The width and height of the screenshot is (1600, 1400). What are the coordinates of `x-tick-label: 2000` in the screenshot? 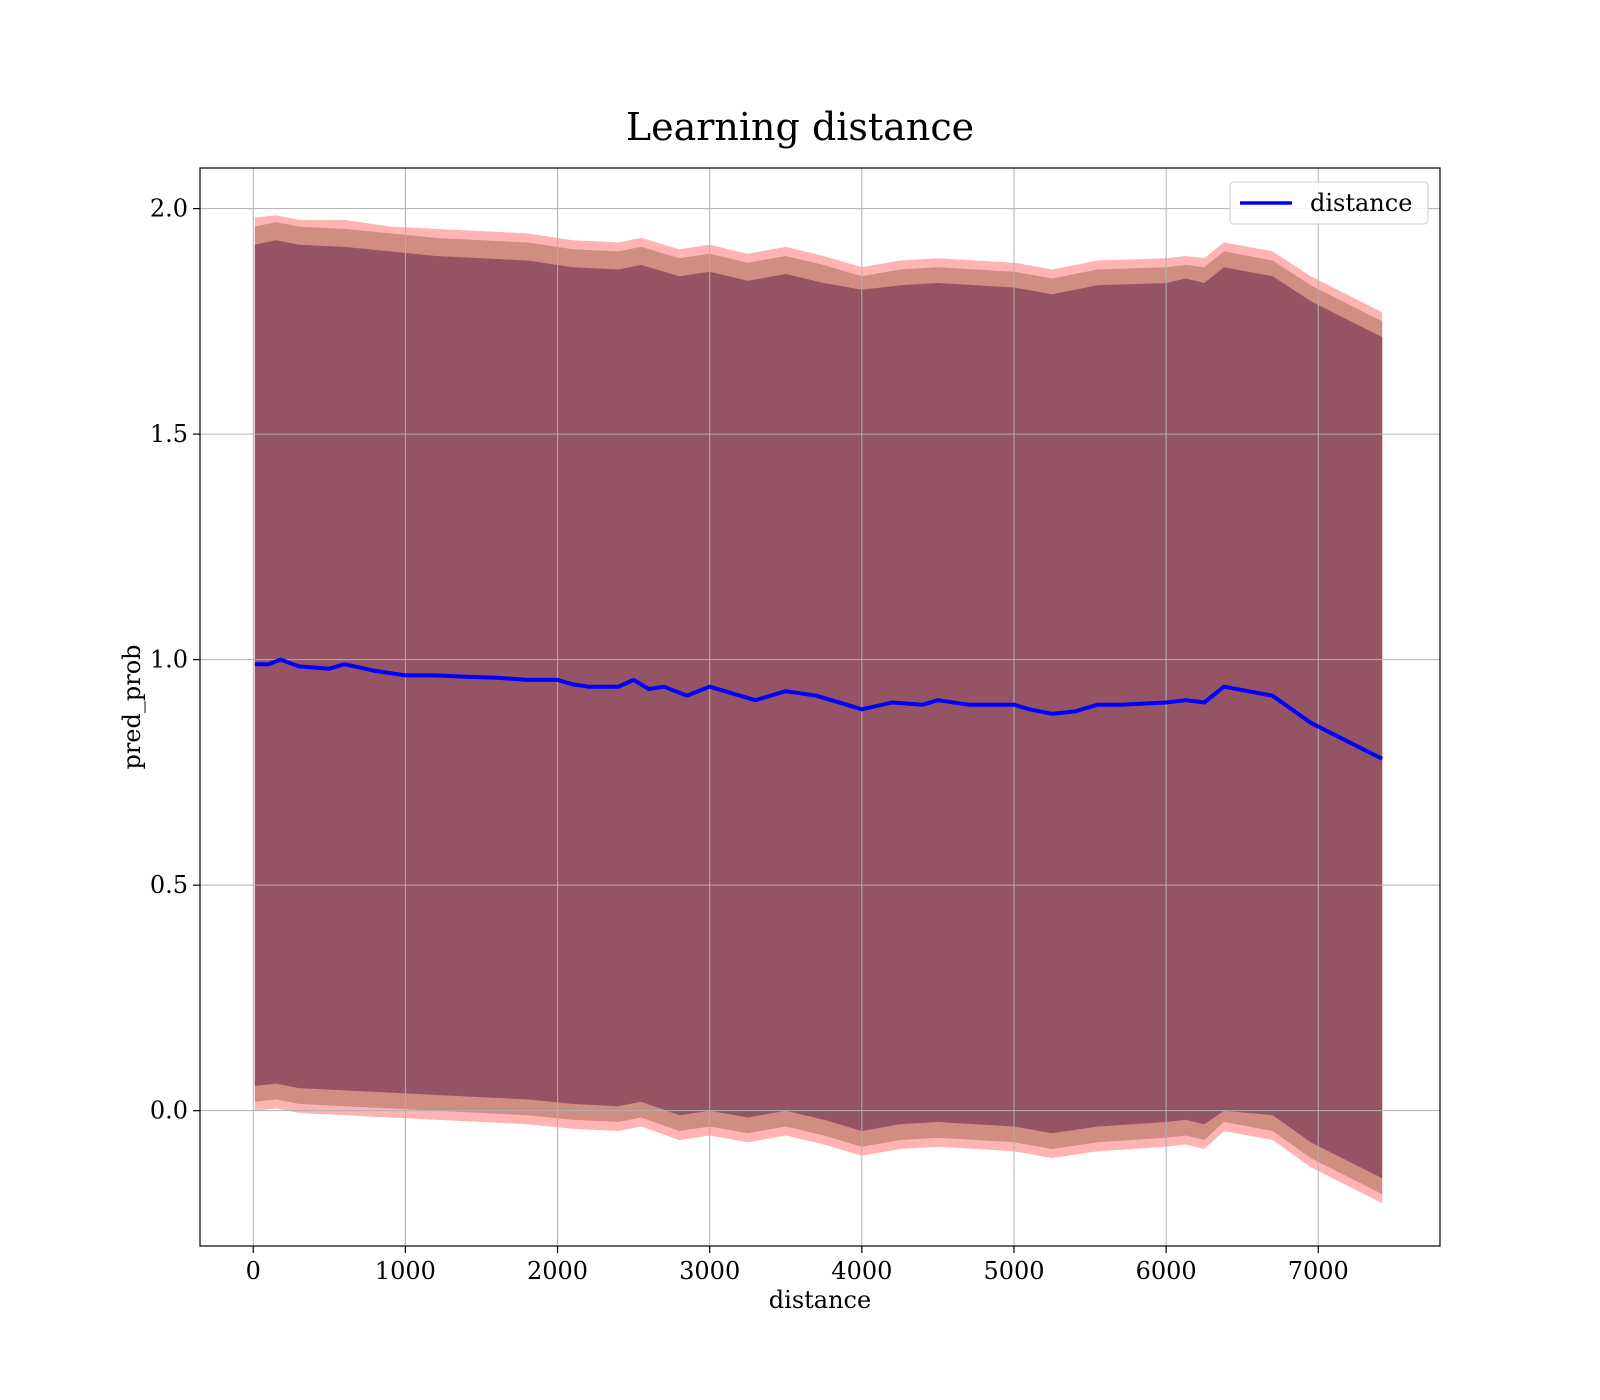 It's located at (557, 1271).